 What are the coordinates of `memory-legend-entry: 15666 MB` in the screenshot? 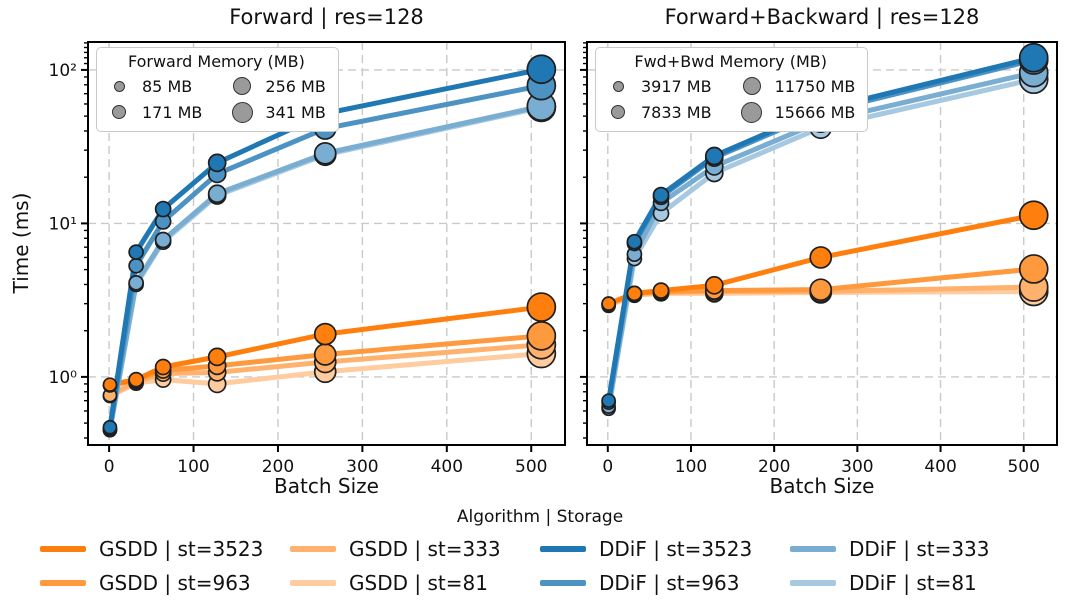 It's located at (798, 112).